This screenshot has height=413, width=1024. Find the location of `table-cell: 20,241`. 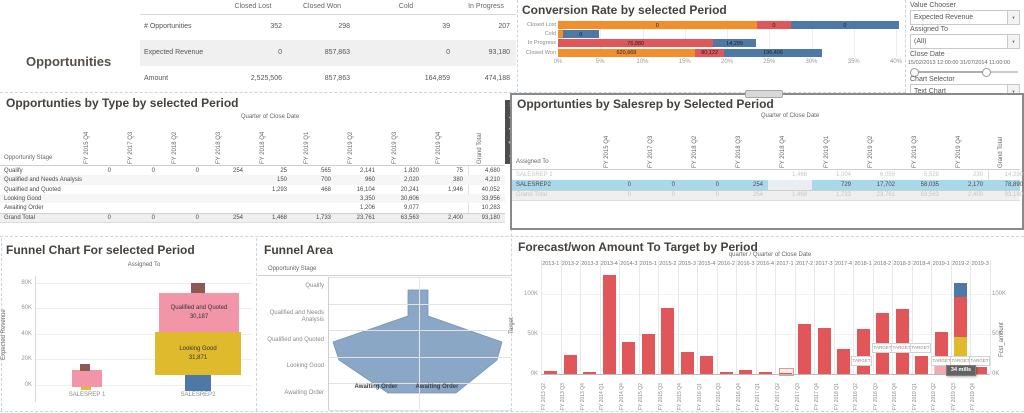

table-cell: 20,241 is located at coordinates (409, 189).